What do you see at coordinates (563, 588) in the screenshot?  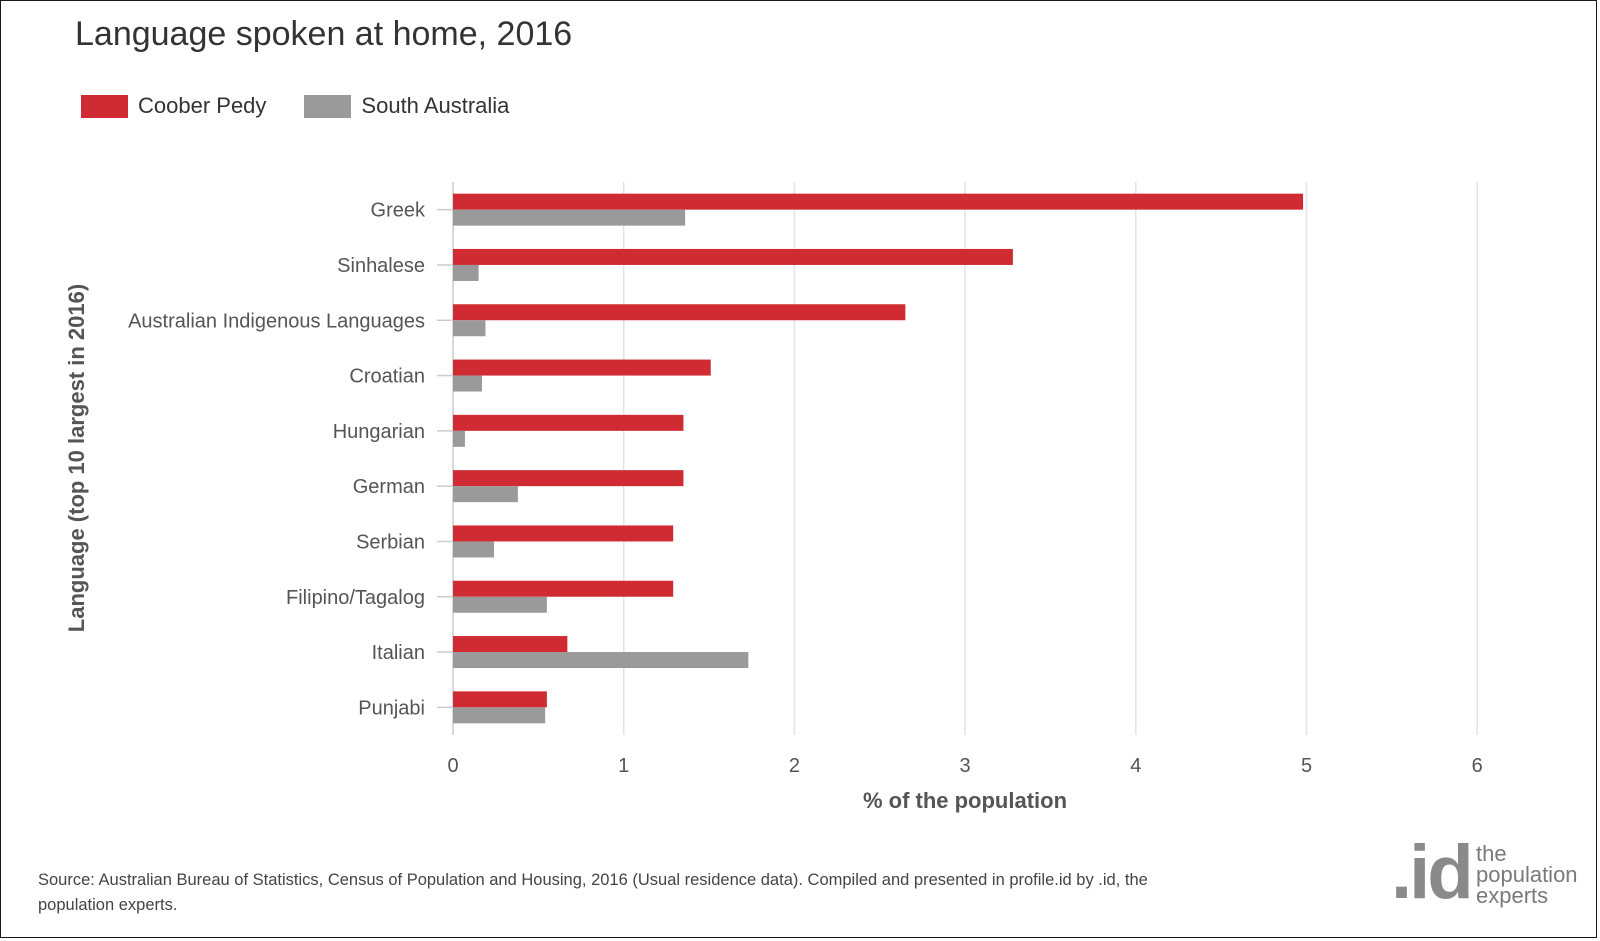 I see `bar-coober-pedy-filipino-tagalog` at bounding box center [563, 588].